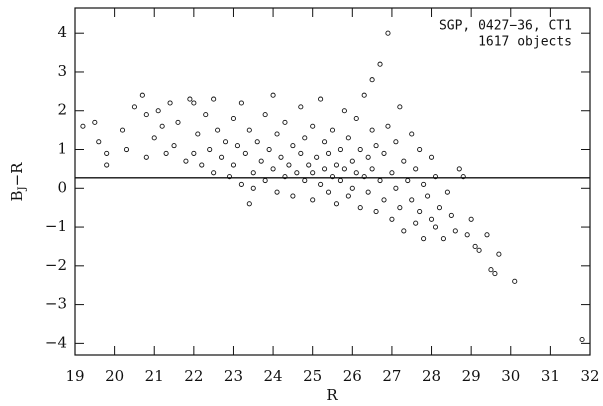 The width and height of the screenshot is (603, 406). Describe the element at coordinates (154, 376) in the screenshot. I see `x-tick-label: 21` at that location.